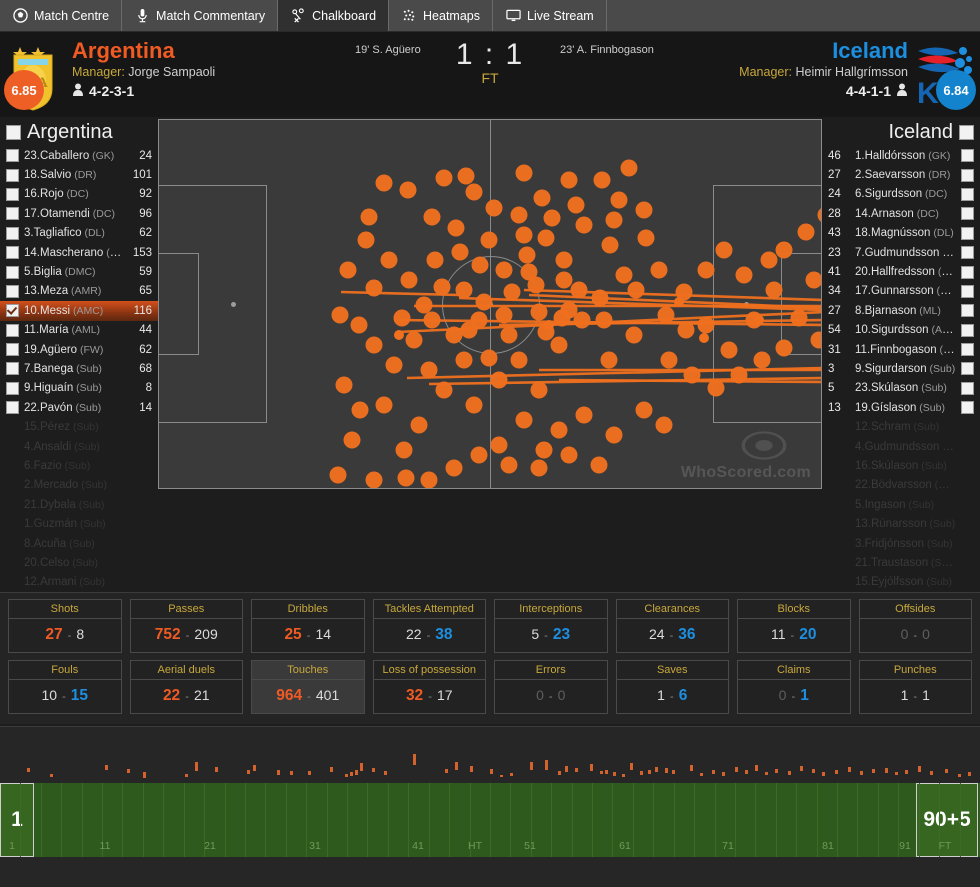 Image resolution: width=980 pixels, height=887 pixels. What do you see at coordinates (915, 626) in the screenshot?
I see `stat-cell: Offsides 0 - 0` at bounding box center [915, 626].